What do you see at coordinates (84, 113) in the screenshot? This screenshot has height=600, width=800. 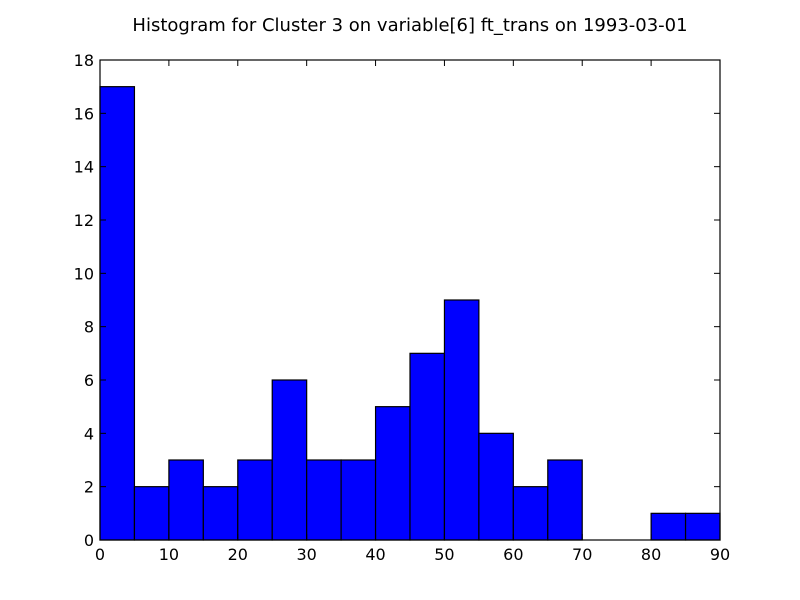 I see `y-tick-label-8: 16` at bounding box center [84, 113].